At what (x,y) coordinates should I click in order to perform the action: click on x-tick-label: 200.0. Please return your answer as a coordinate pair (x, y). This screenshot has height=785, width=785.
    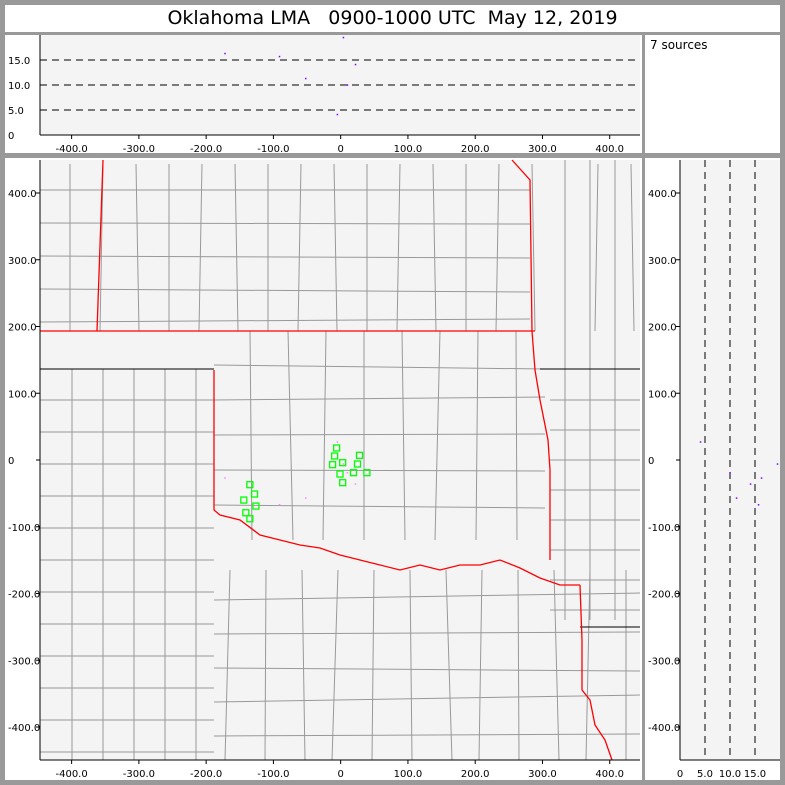
    Looking at the image, I should click on (475, 149).